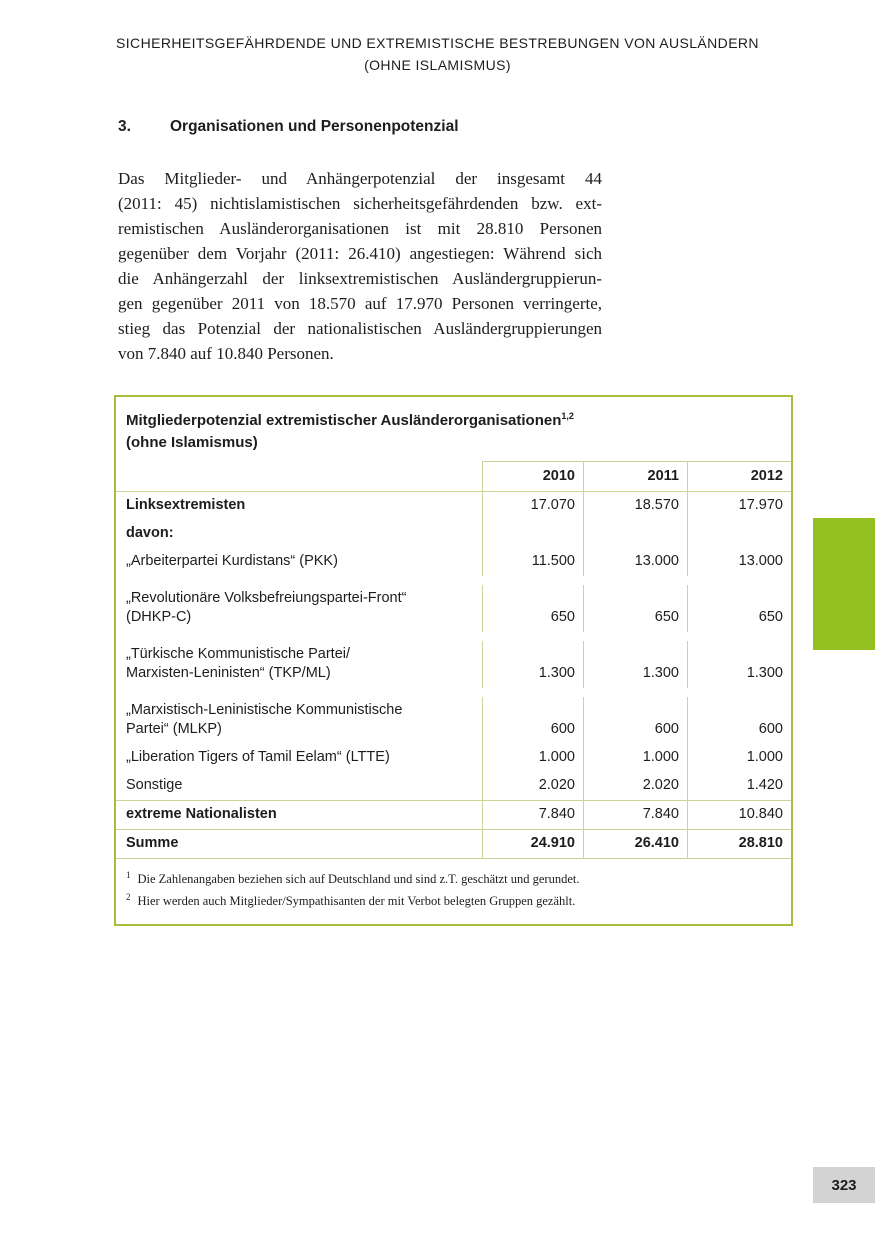 This screenshot has width=875, height=1241. Describe the element at coordinates (314, 126) in the screenshot. I see `section-title: Organisationen und Personenpotenzial` at that location.